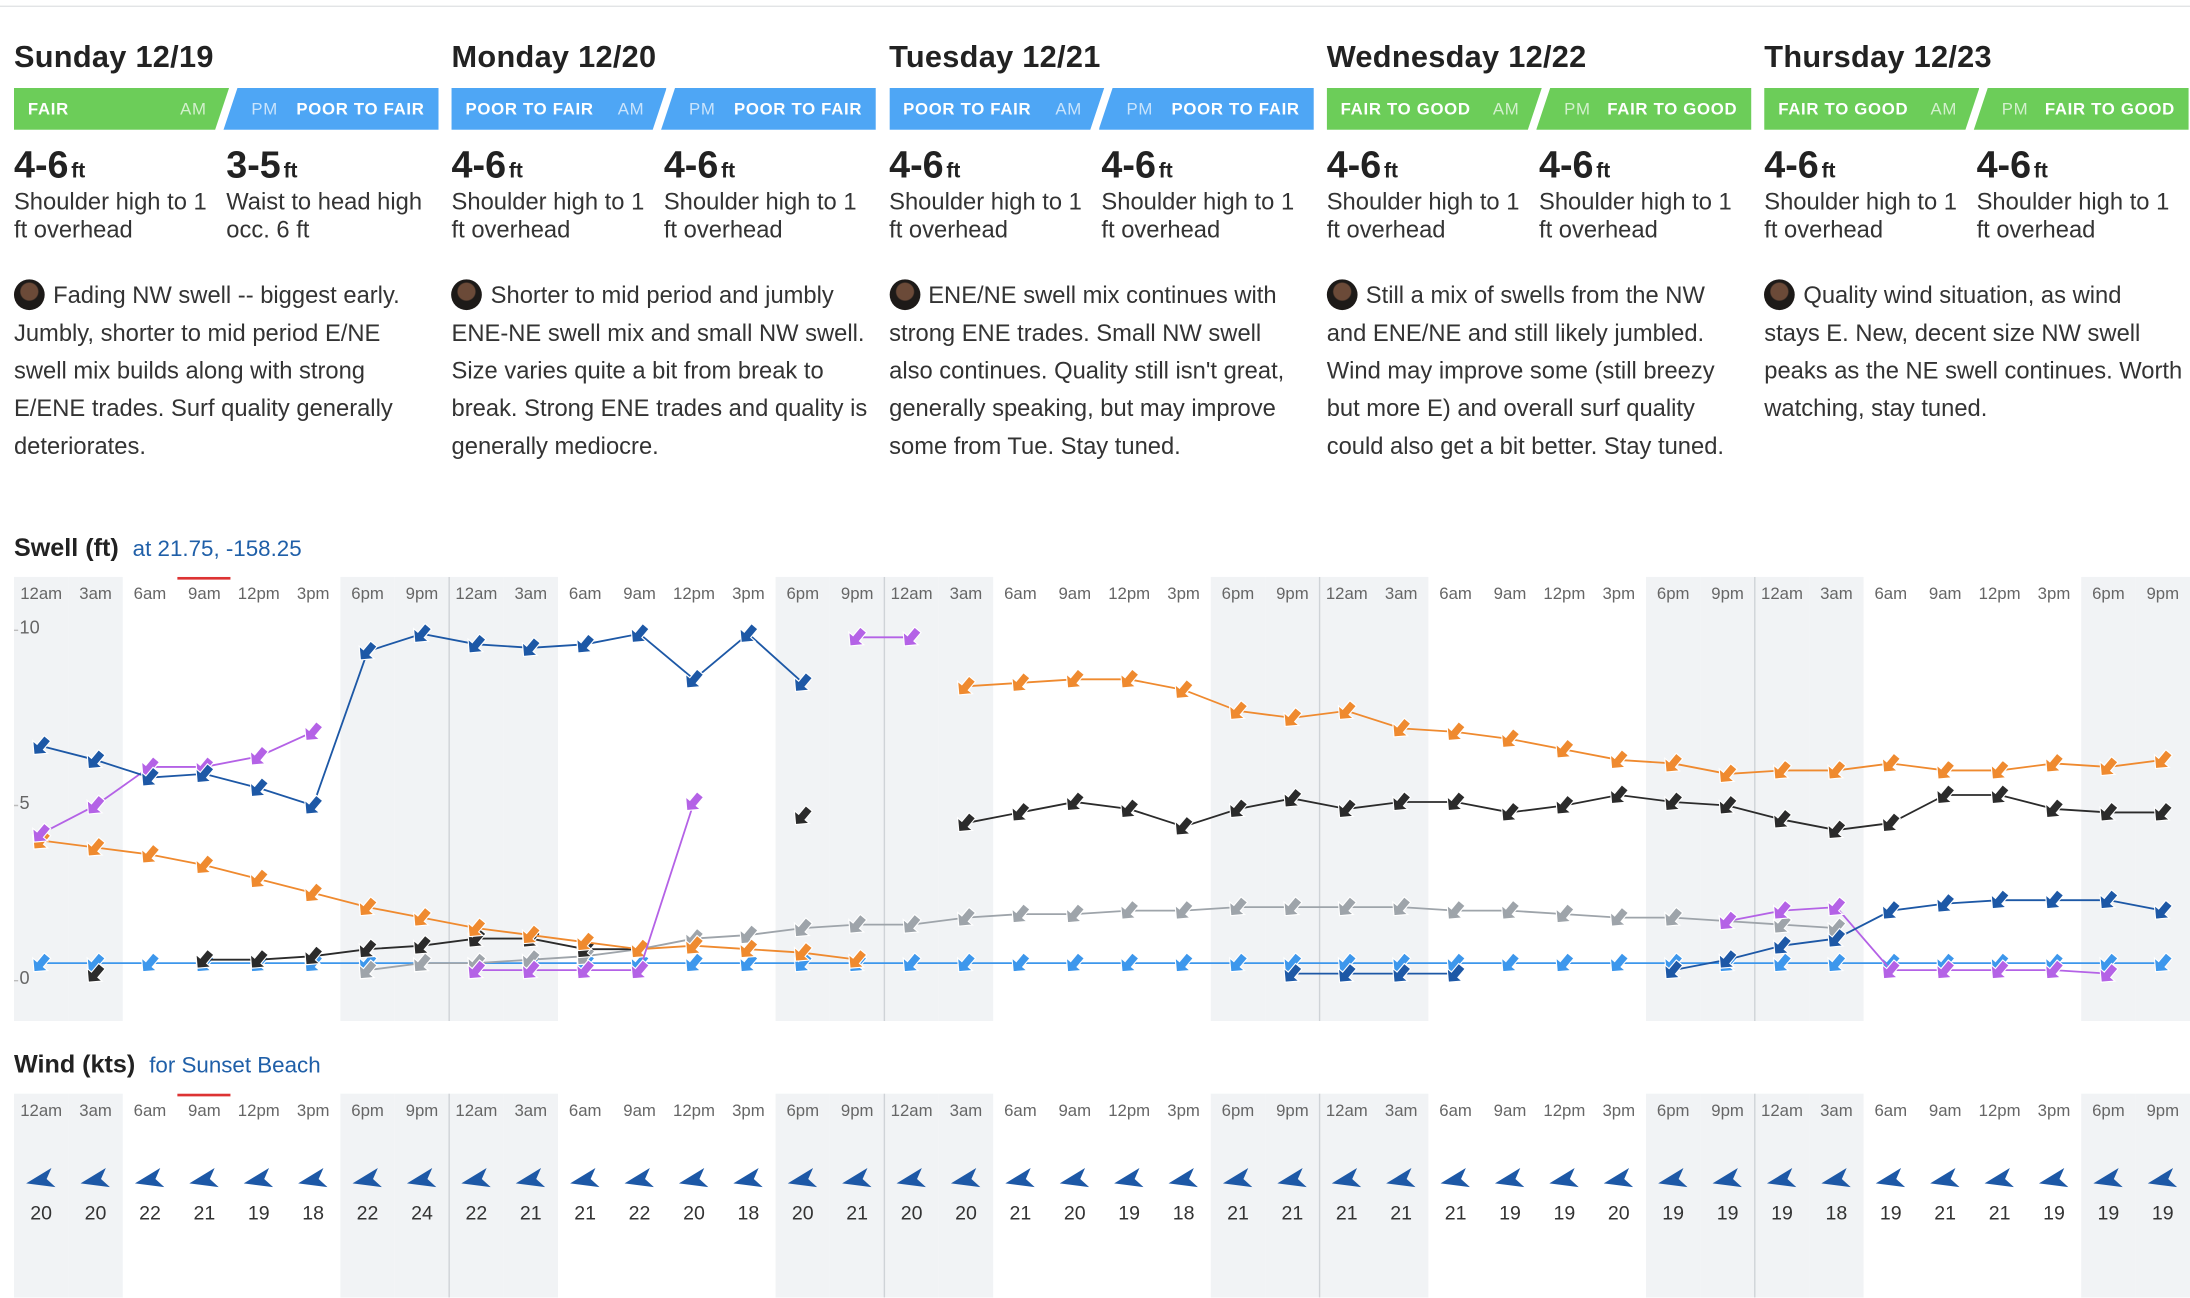 The image size is (2190, 1298). I want to click on wind-speed: 21, so click(204, 1213).